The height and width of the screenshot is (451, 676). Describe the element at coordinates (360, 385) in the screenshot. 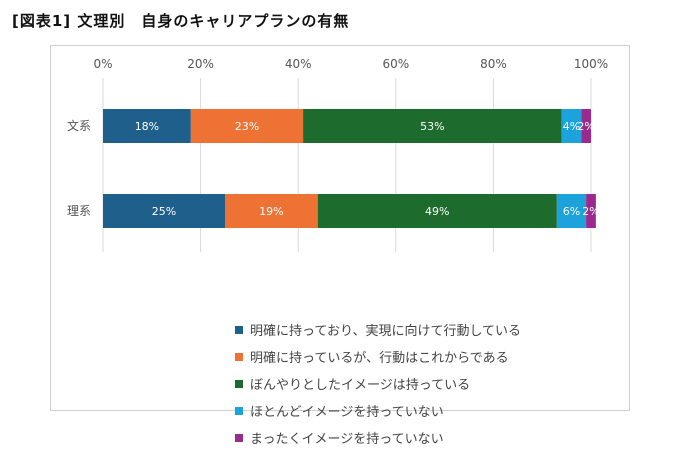

I see `legend-label: ぼんやりとしたイメージは持っている` at that location.